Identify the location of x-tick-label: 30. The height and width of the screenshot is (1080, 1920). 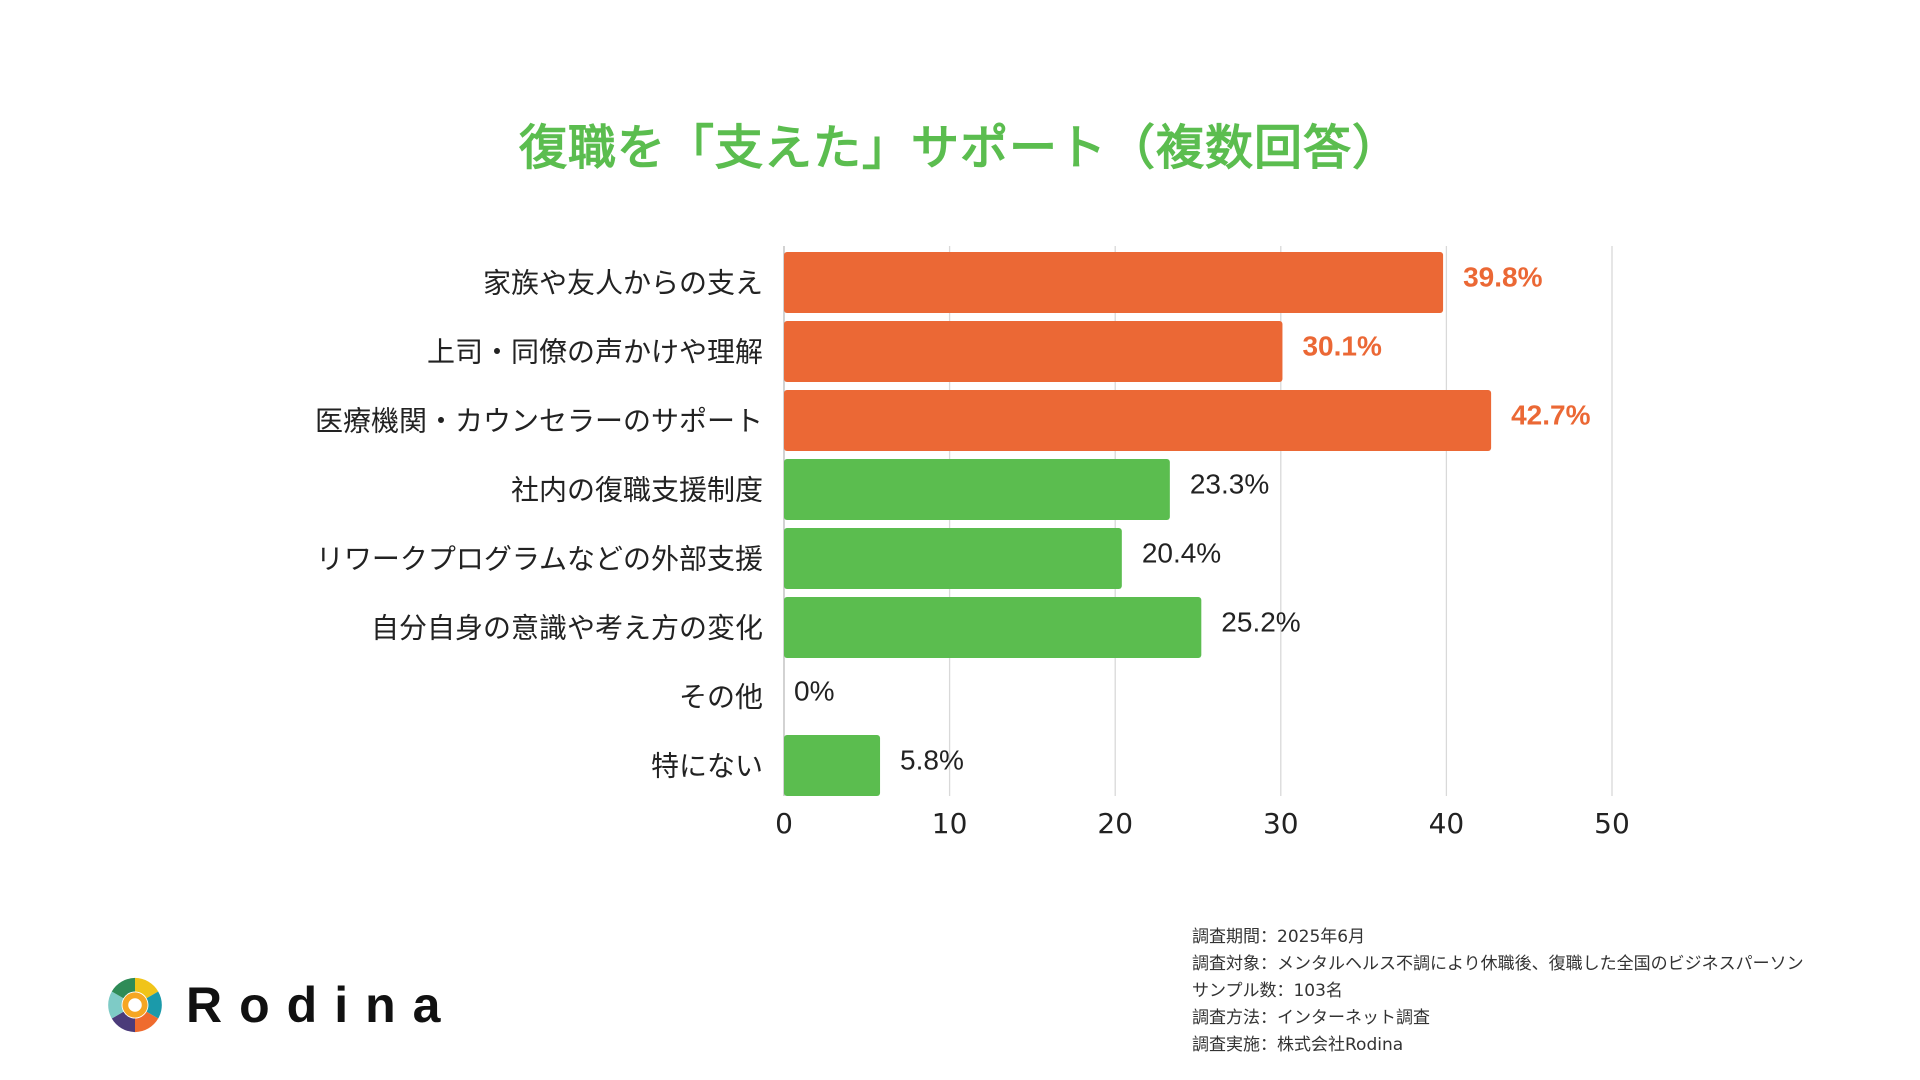
(1281, 823).